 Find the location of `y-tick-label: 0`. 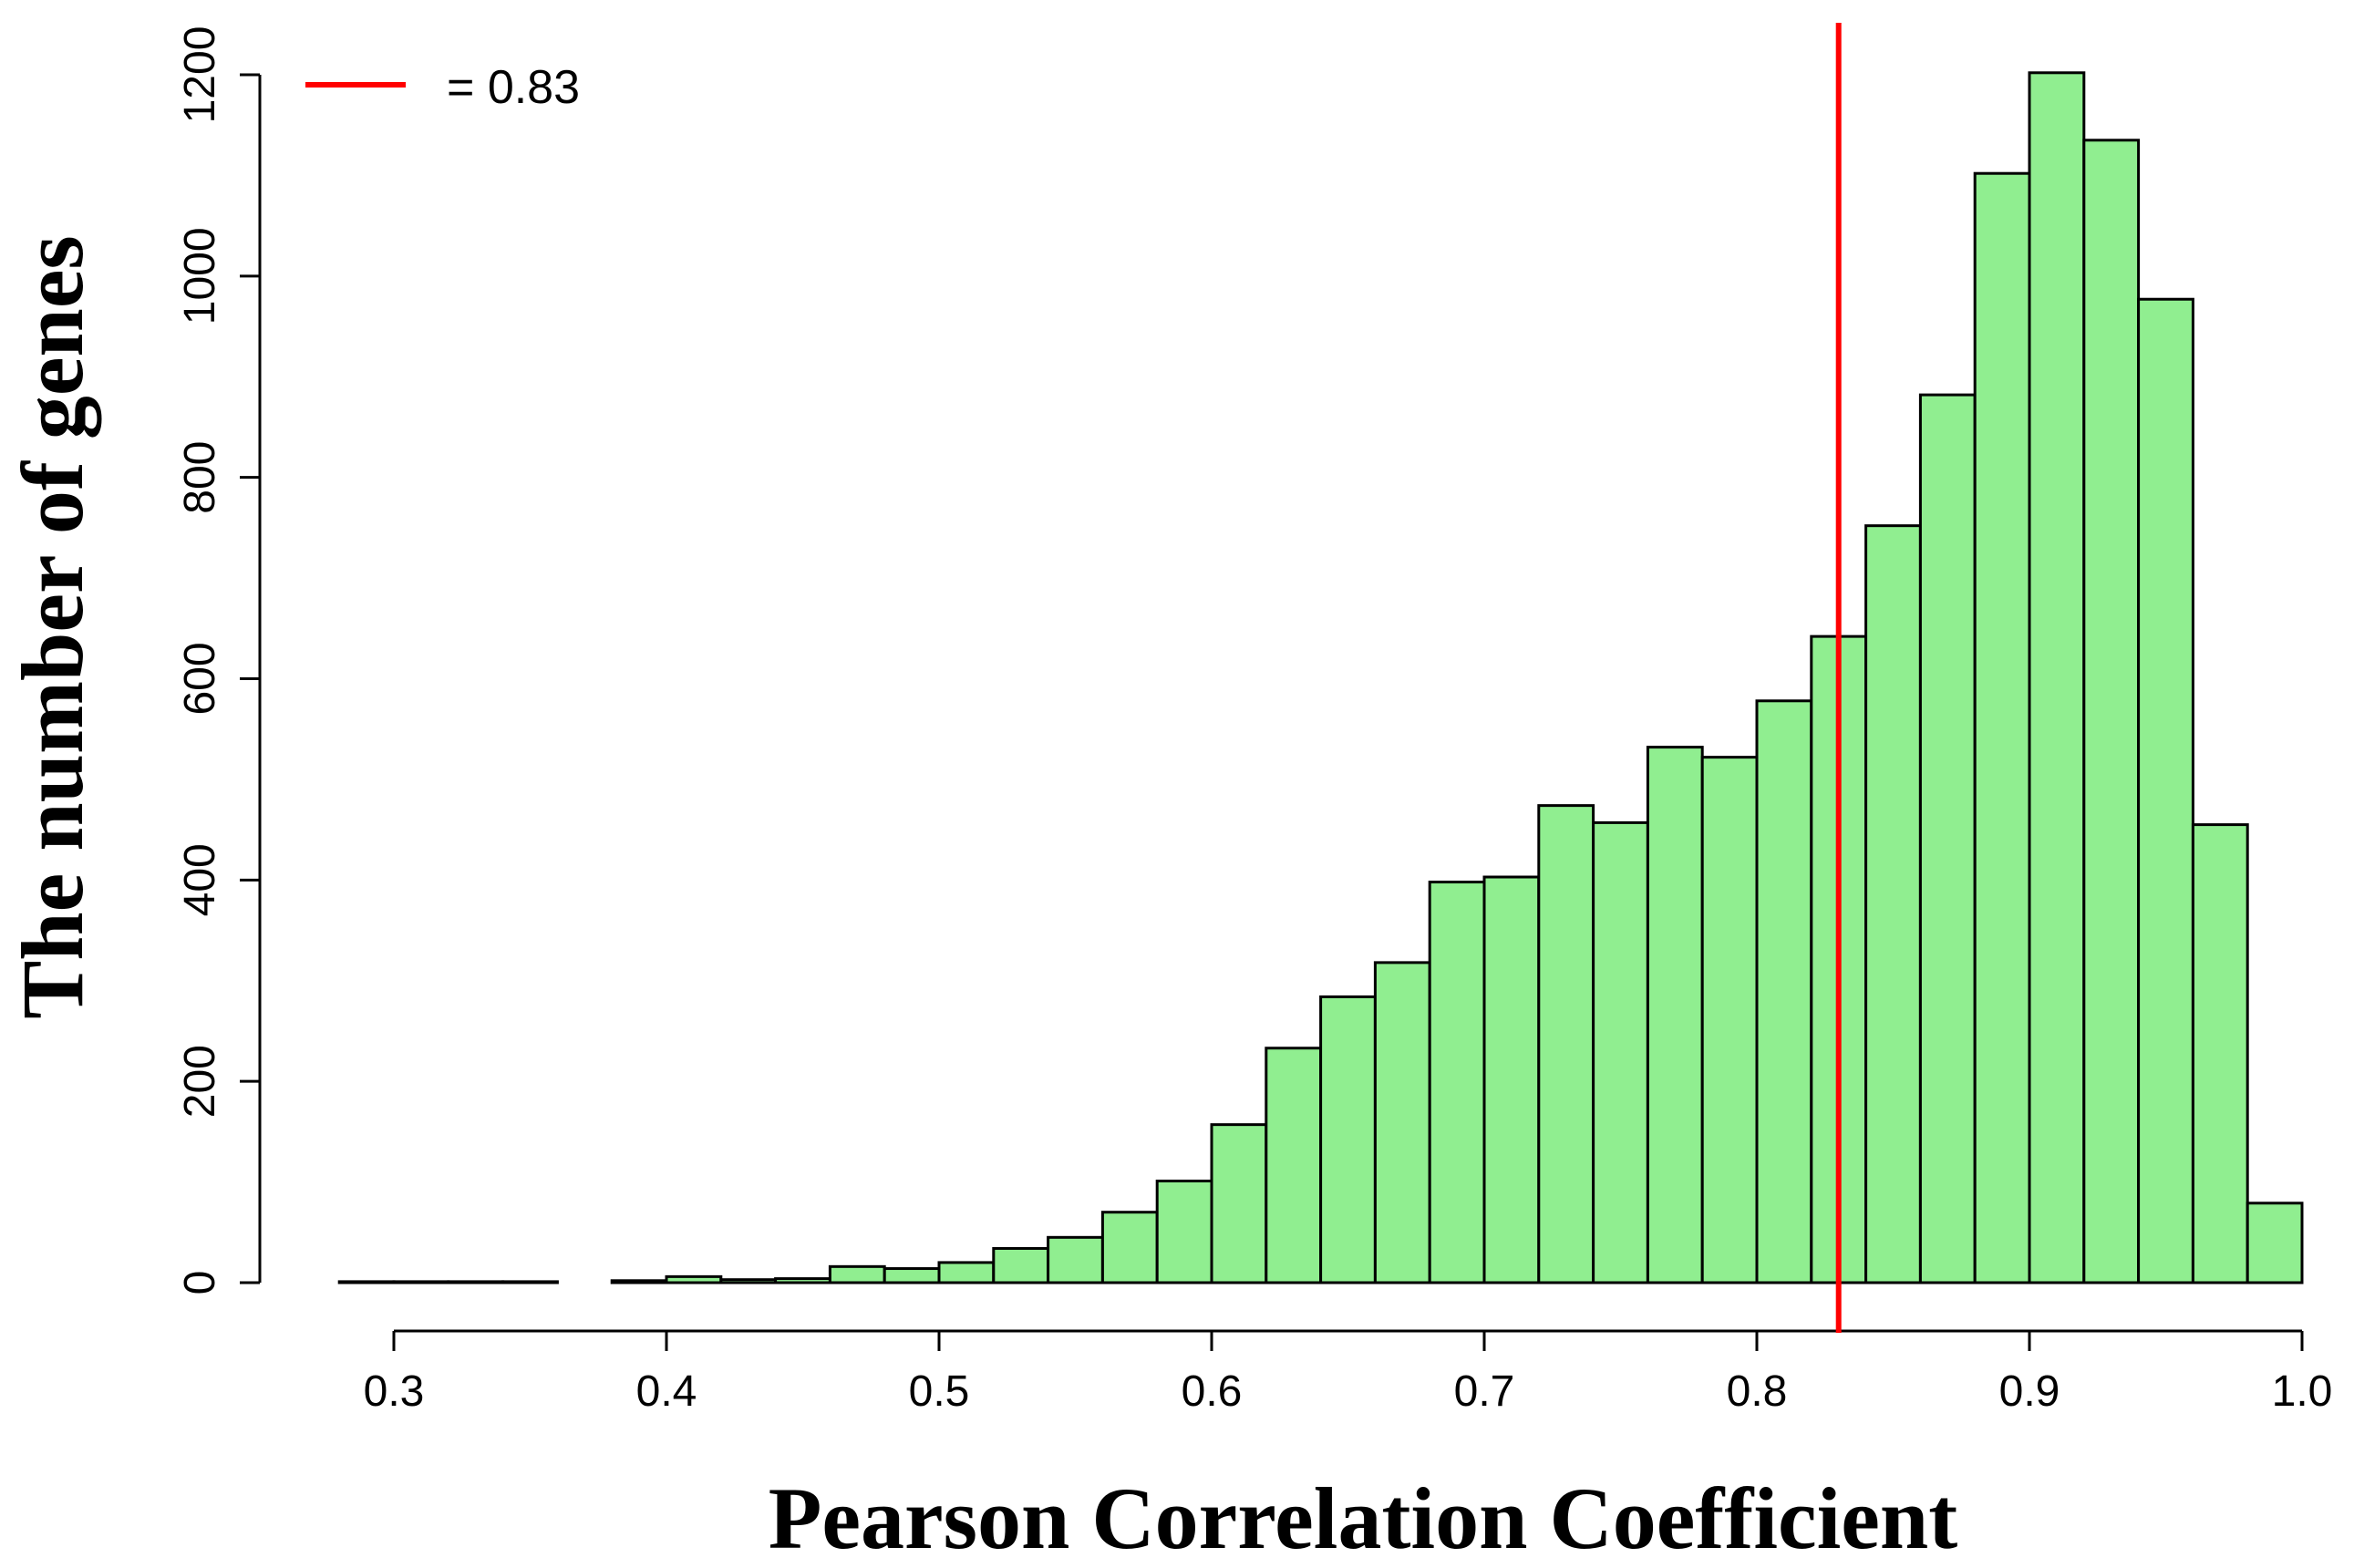

y-tick-label: 0 is located at coordinates (200, 1283).